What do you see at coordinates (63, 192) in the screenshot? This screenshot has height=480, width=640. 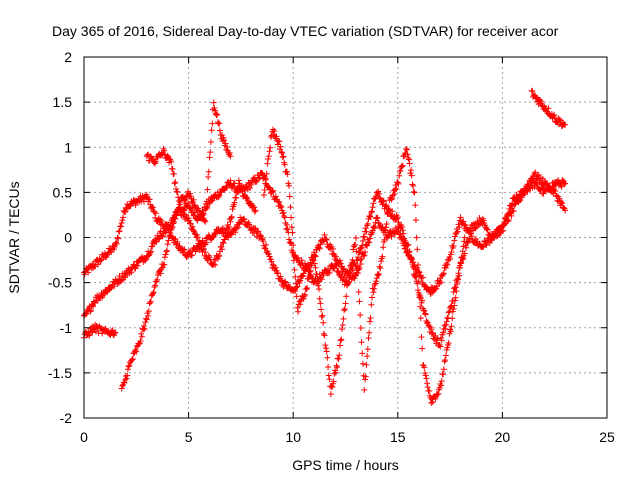 I see `y-tick-label: 0.5` at bounding box center [63, 192].